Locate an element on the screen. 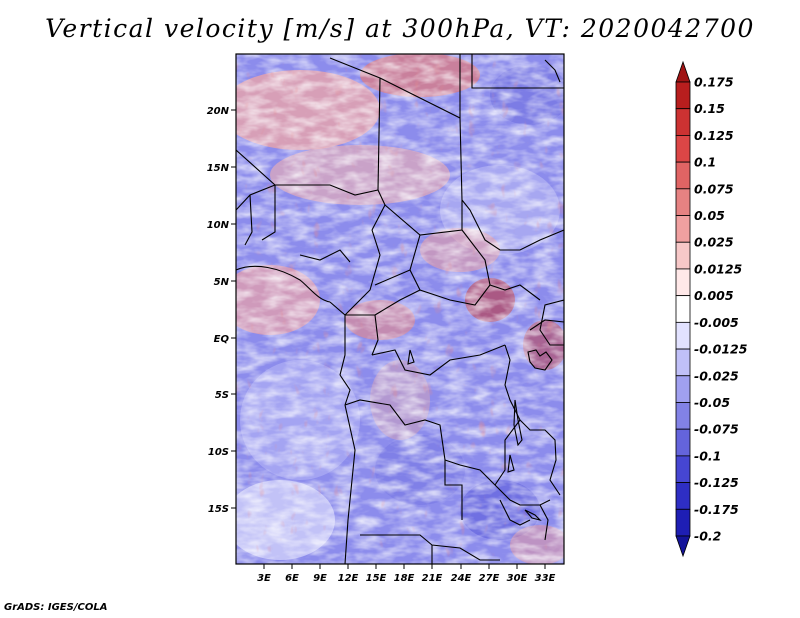 This screenshot has height=618, width=800. colorbar-label: -0.075 is located at coordinates (716, 429).